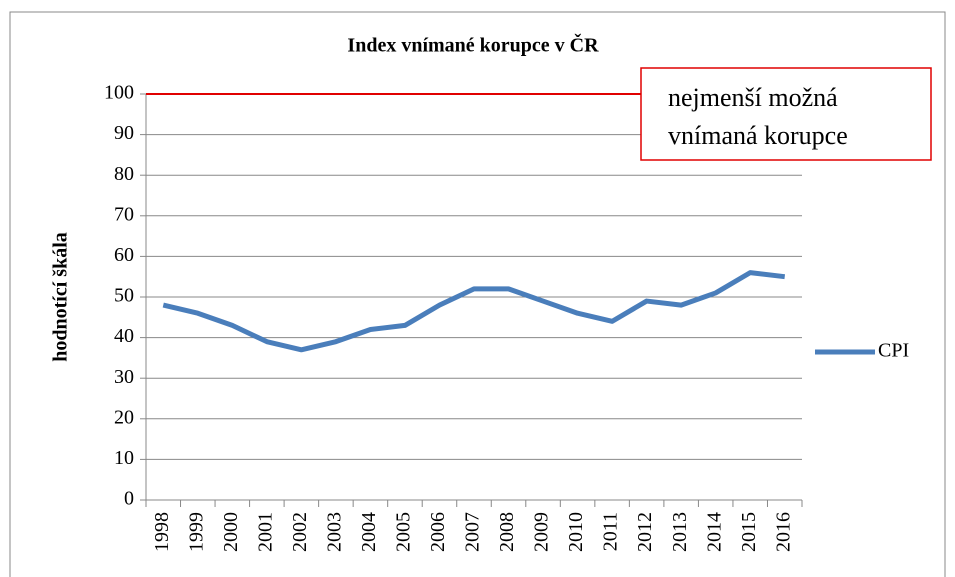 Image resolution: width=955 pixels, height=577 pixels. Describe the element at coordinates (404, 532) in the screenshot. I see `x-tick-label: 2005` at that location.